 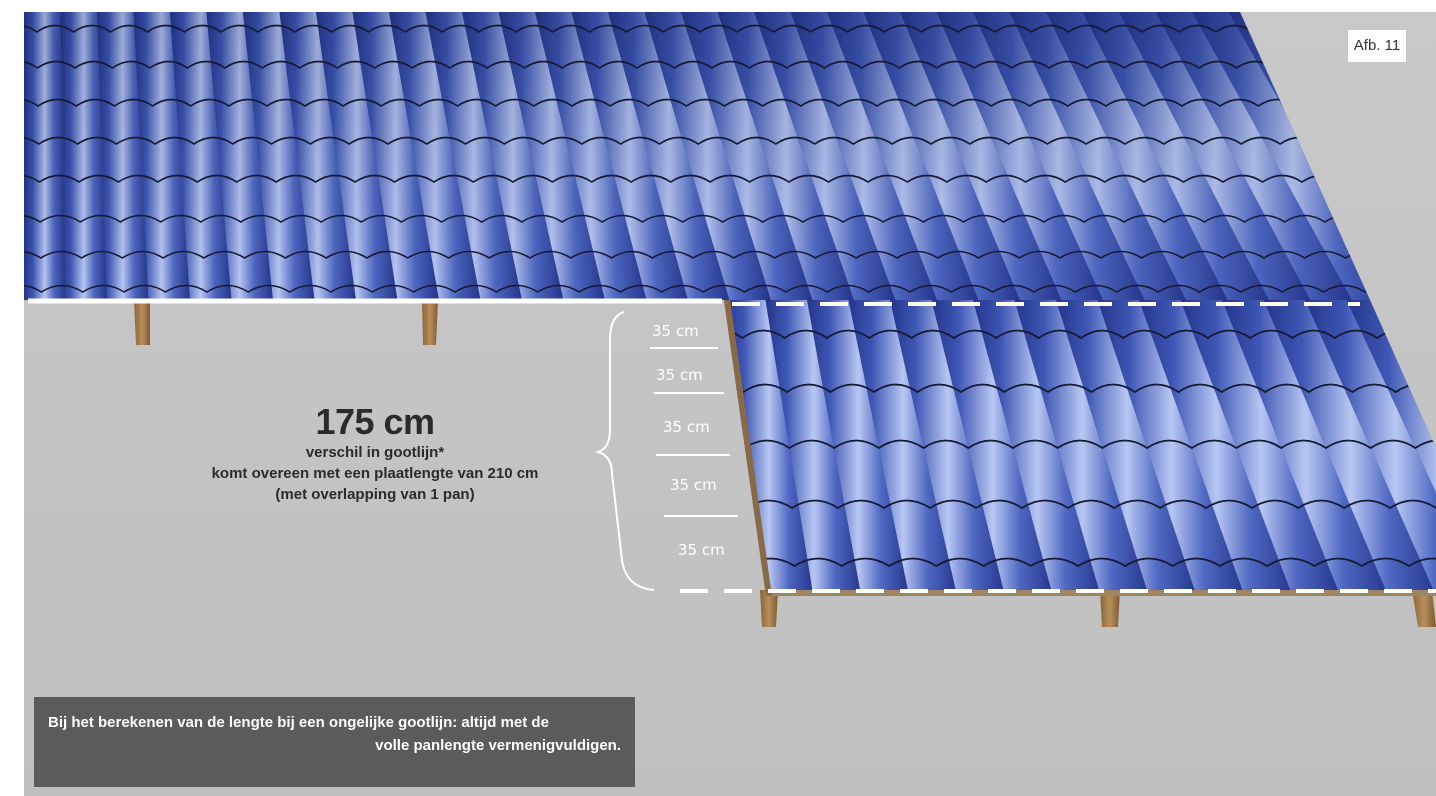 What do you see at coordinates (1377, 46) in the screenshot?
I see `figure-label: Afb. 11` at bounding box center [1377, 46].